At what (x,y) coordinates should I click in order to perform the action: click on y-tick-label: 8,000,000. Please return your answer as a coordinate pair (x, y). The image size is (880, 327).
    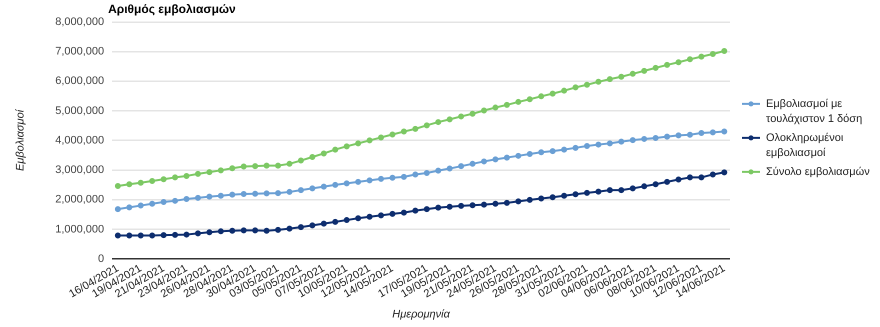
    Looking at the image, I should click on (79, 22).